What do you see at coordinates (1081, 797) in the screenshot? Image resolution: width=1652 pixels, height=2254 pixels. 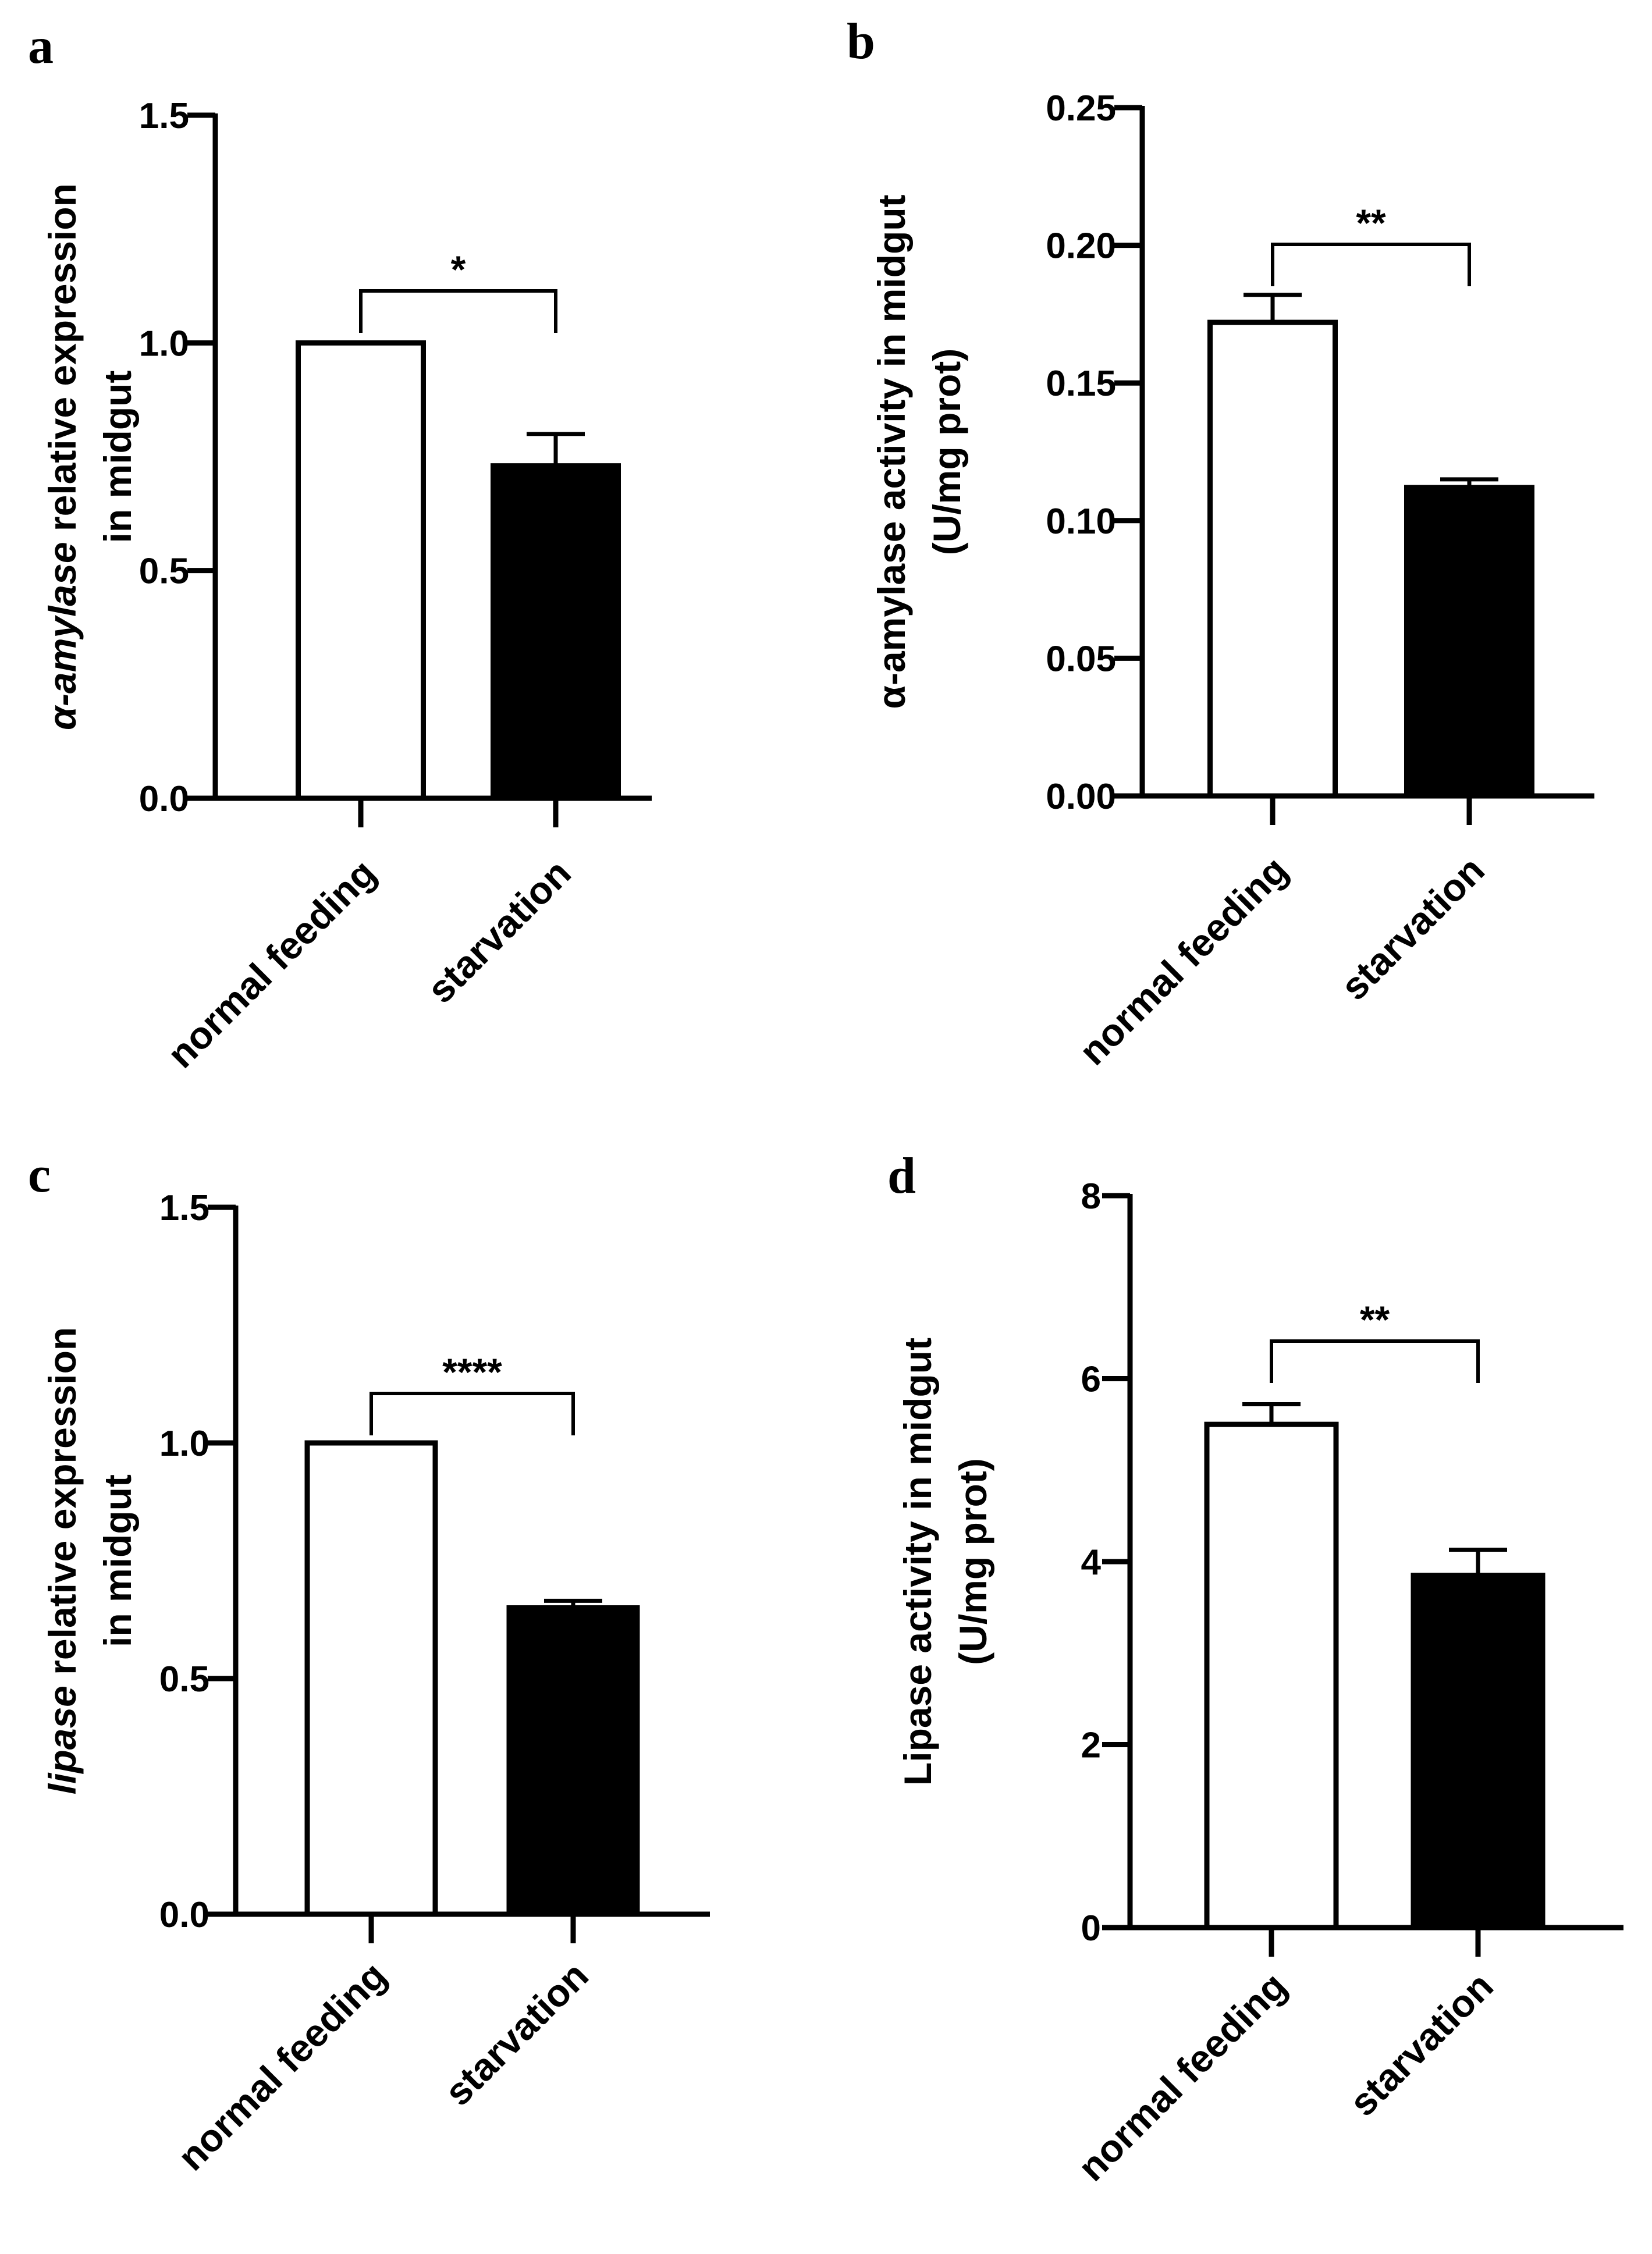 I see `y-tick-label: 0.00` at bounding box center [1081, 797].